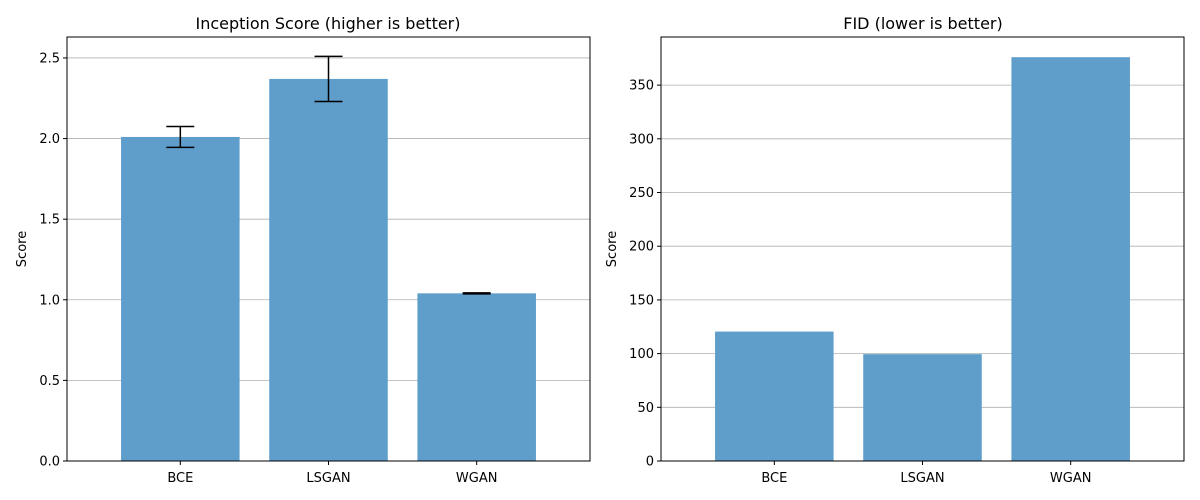 This screenshot has height=500, width=1200. Describe the element at coordinates (641, 139) in the screenshot. I see `y-tick-label: 300` at that location.